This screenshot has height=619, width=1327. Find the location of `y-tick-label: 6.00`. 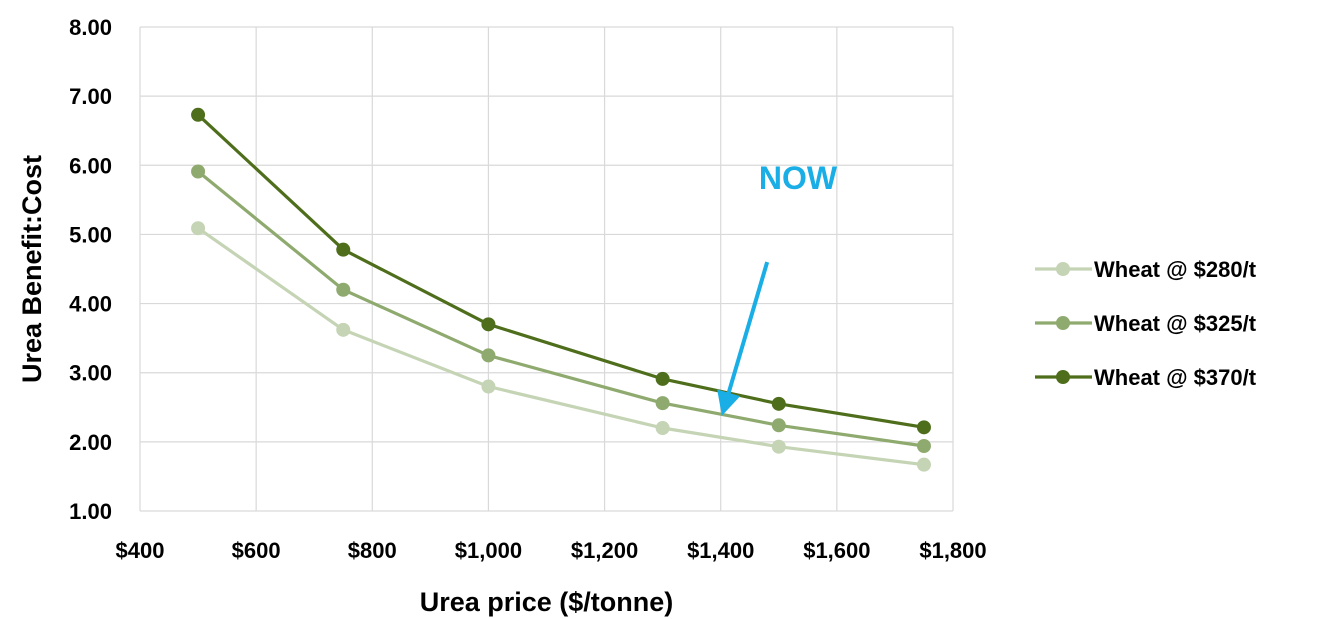

y-tick-label: 6.00 is located at coordinates (90, 165).